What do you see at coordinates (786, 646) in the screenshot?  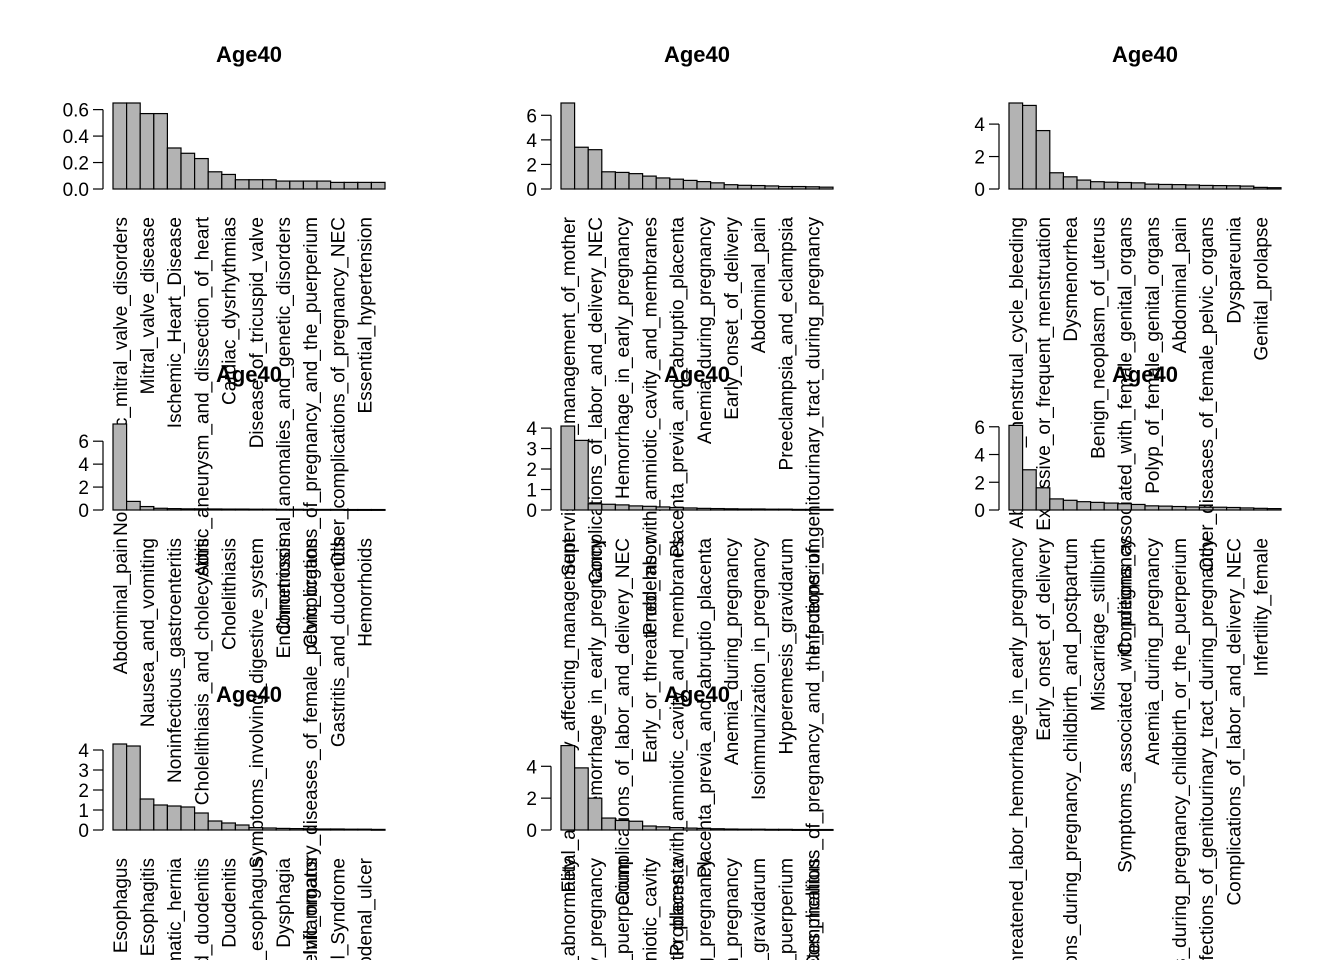 I see `category-label: Hyperemesis_gravidarum` at bounding box center [786, 646].